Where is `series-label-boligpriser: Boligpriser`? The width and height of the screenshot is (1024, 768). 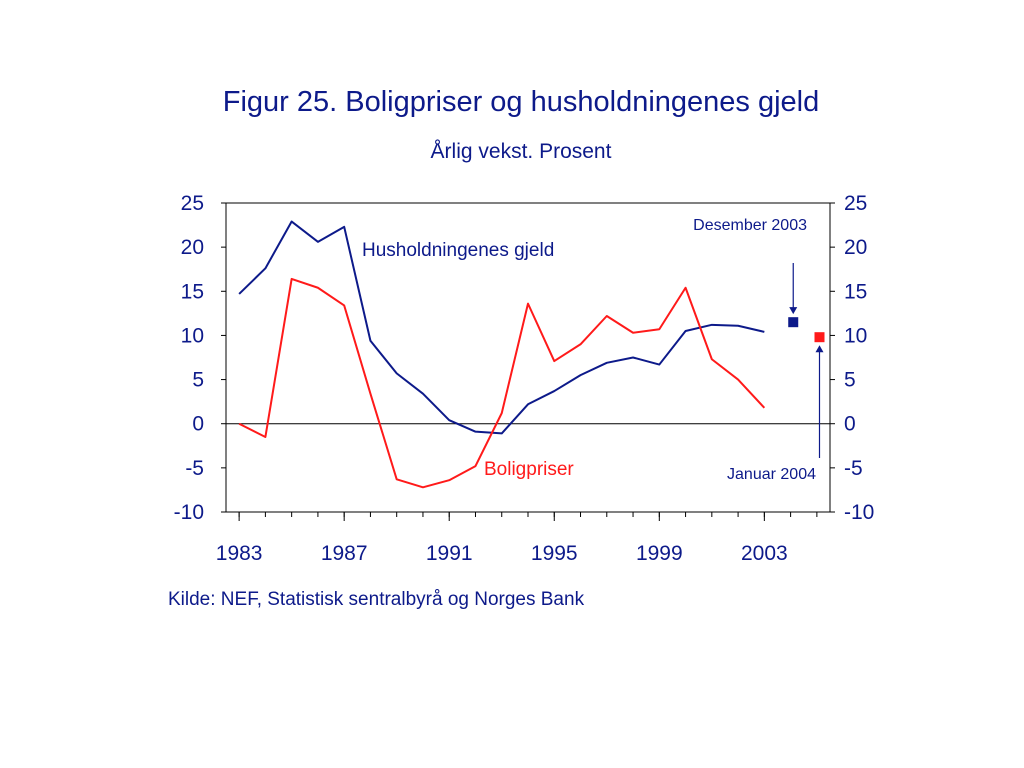
series-label-boligpriser: Boligpriser is located at coordinates (529, 469).